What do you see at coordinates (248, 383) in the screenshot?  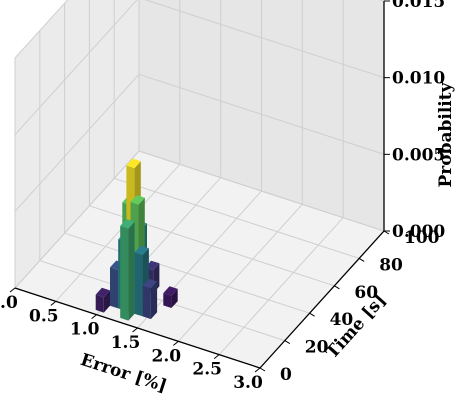 I see `x-tick-label: 3.0` at bounding box center [248, 383].